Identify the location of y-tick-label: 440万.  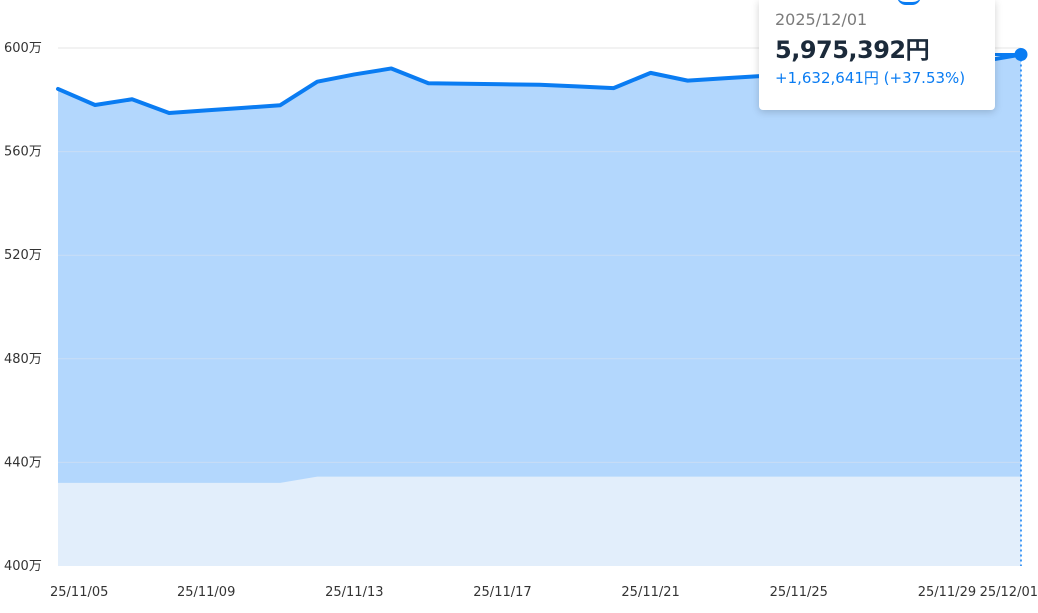
(23, 462).